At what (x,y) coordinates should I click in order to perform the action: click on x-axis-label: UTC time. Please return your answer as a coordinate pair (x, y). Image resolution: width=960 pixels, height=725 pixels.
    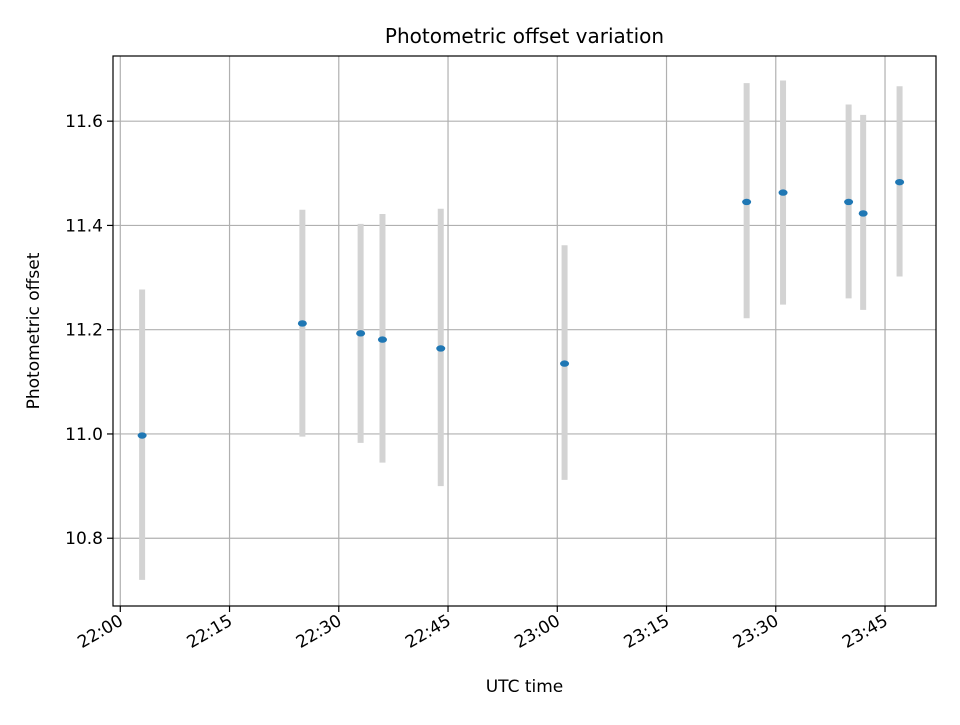
    Looking at the image, I should click on (525, 687).